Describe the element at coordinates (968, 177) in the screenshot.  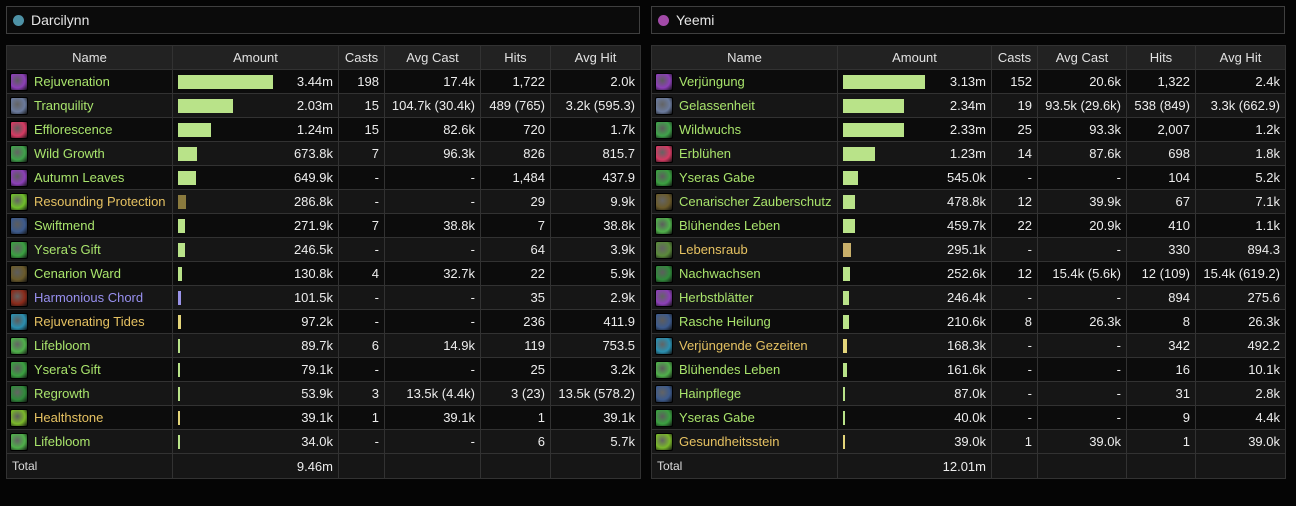
I see `table-row: Yseras Gabe 545.0k - -104 5.2k` at that location.